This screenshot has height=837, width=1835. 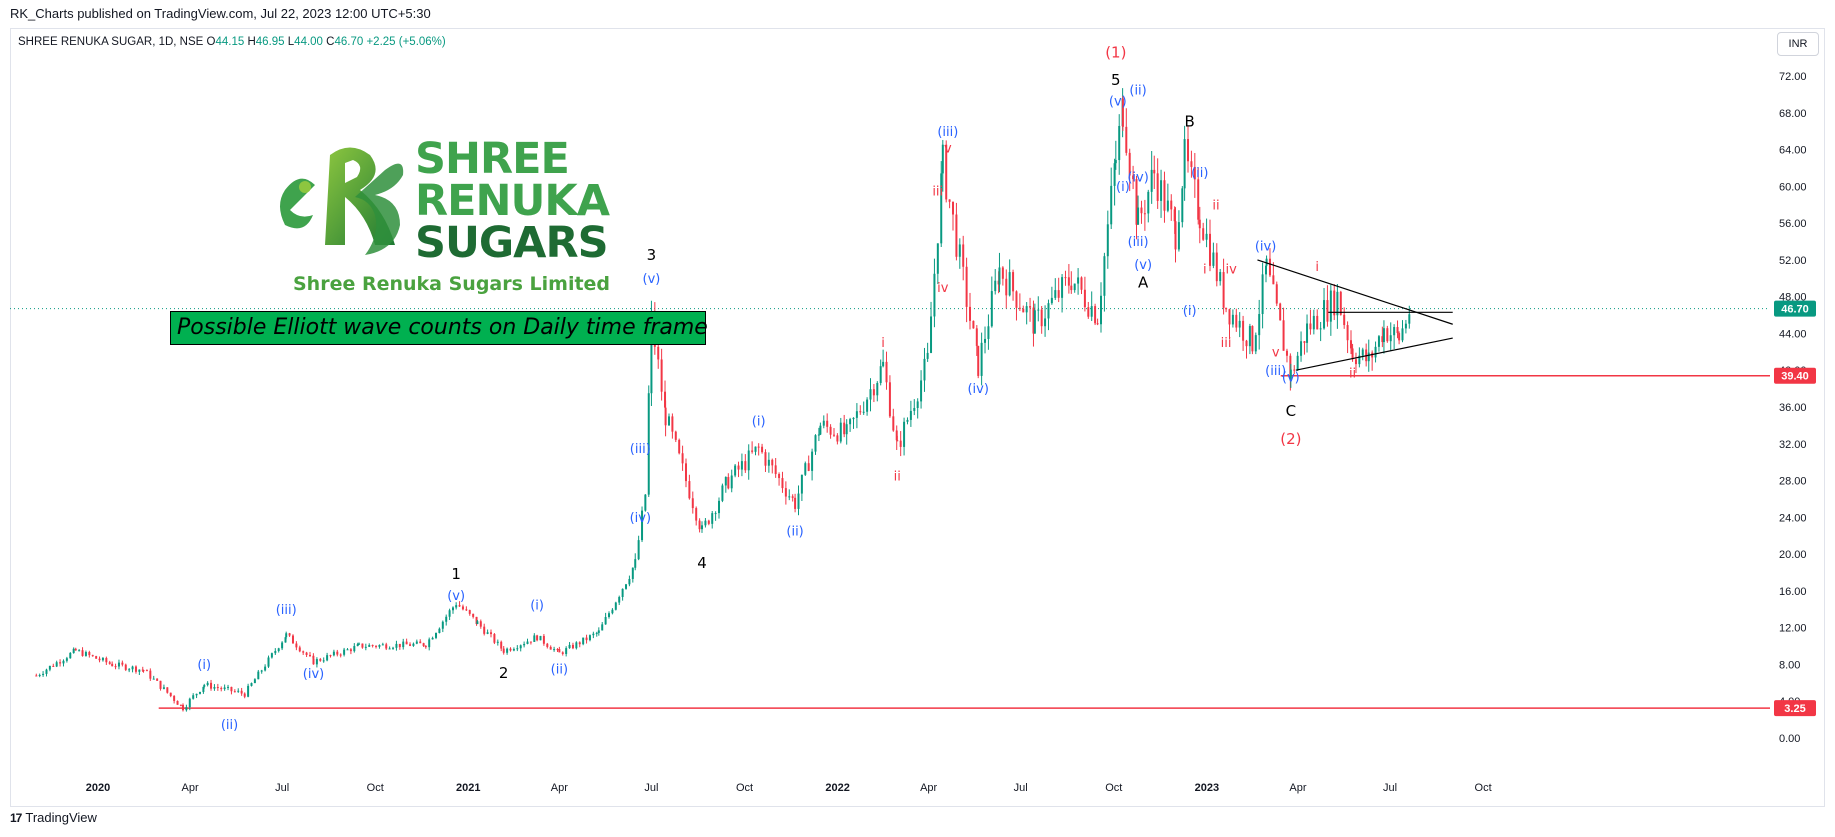 What do you see at coordinates (1199, 173) in the screenshot?
I see `wave-label: (ii)` at bounding box center [1199, 173].